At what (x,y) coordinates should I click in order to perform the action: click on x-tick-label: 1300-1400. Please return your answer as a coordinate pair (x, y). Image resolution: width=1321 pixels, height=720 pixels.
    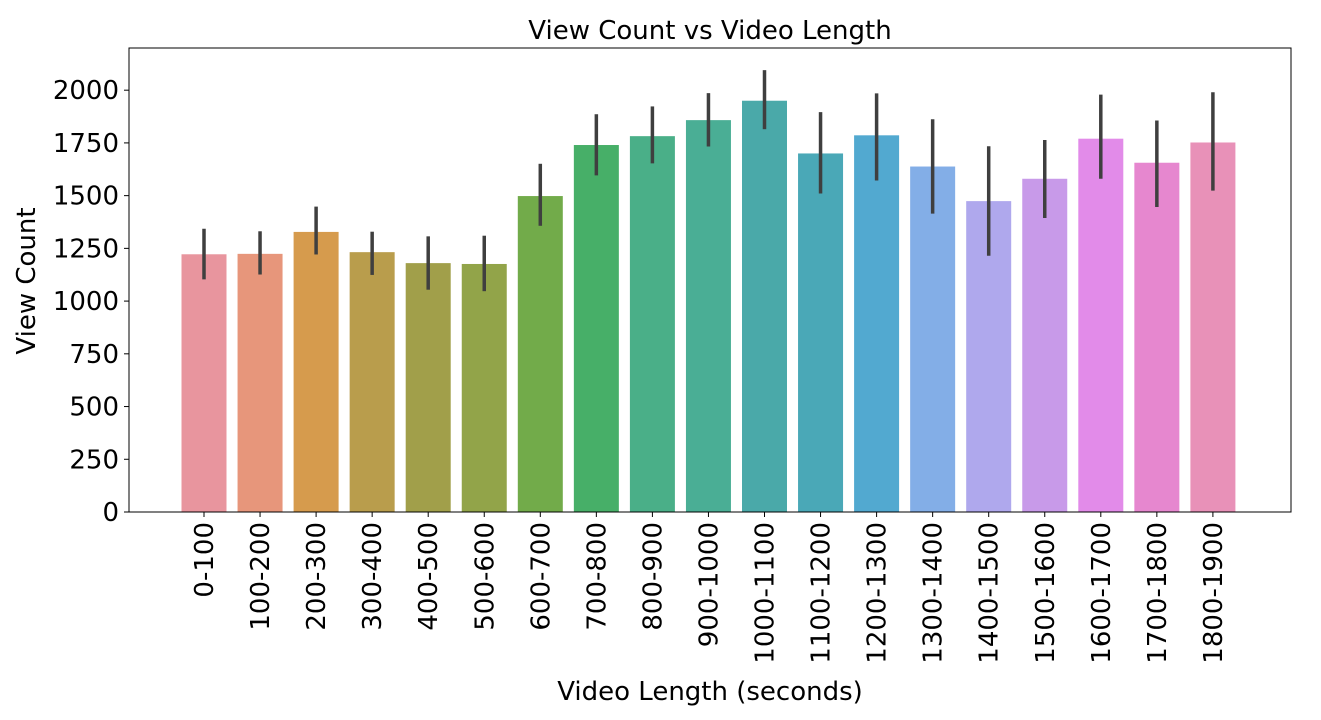
    Looking at the image, I should click on (934, 593).